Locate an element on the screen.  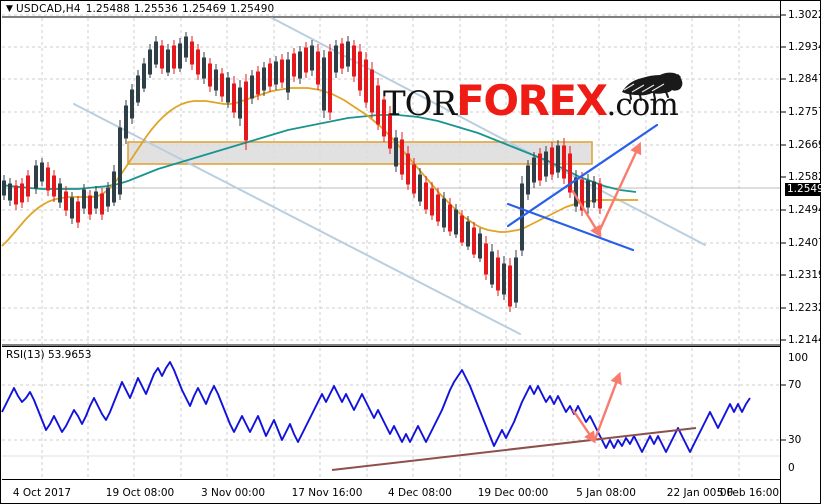
price-forecast-arrows is located at coordinates (606, 189).